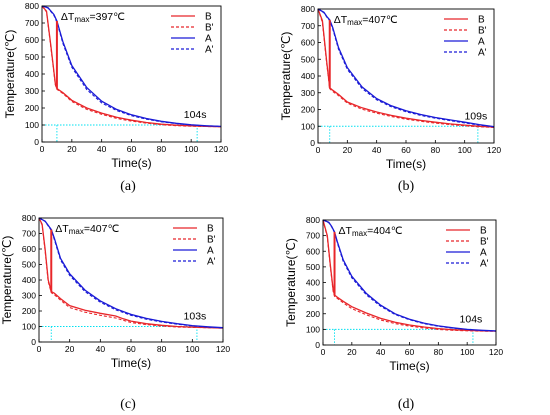 This screenshot has height=415, width=550. What do you see at coordinates (475, 116) in the screenshot?
I see `end-time-label: 109s` at bounding box center [475, 116].